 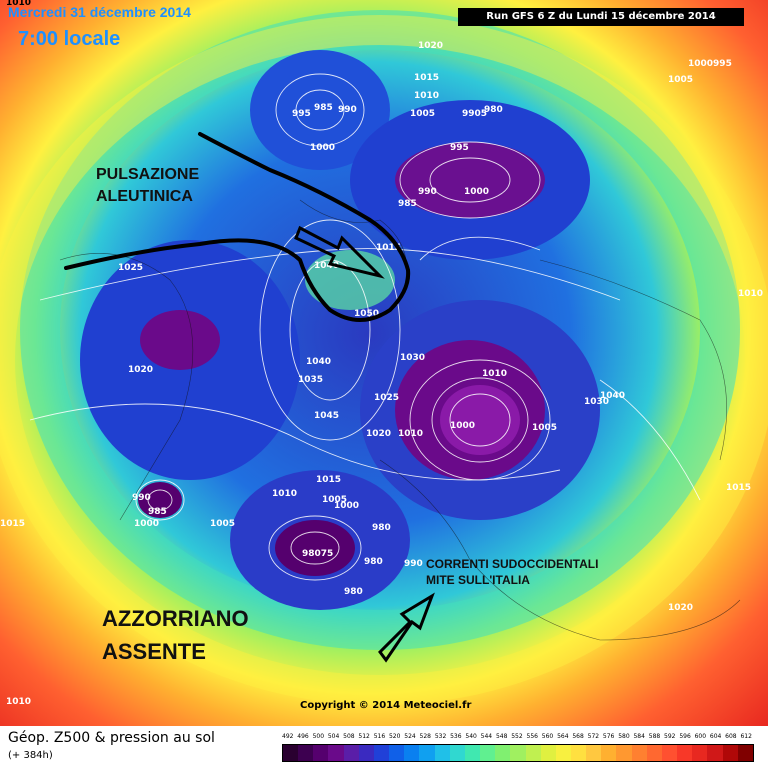 What do you see at coordinates (154, 651) in the screenshot?
I see `annotation-line: ASSENTE` at bounding box center [154, 651].